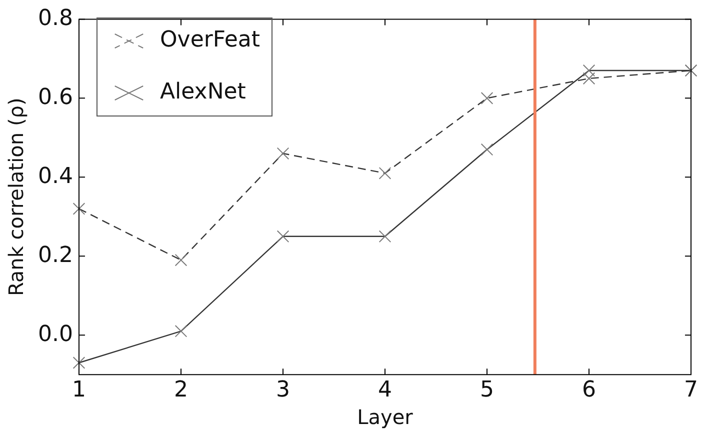  Describe the element at coordinates (589, 390) in the screenshot. I see `x-tick-label: 6` at that location.